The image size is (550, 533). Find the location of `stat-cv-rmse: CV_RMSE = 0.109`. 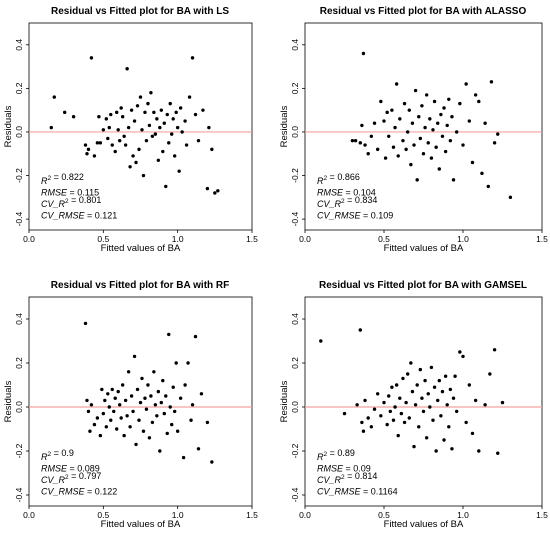

stat-cv-rmse: CV_RMSE = 0.109 is located at coordinates (355, 216).